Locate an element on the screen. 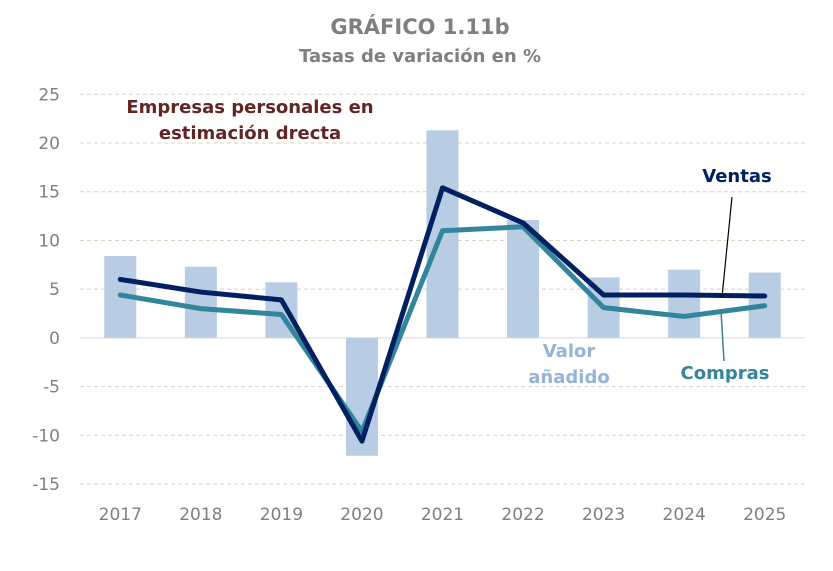 This screenshot has width=833, height=571. label-valor-line-2: añadido is located at coordinates (568, 377).